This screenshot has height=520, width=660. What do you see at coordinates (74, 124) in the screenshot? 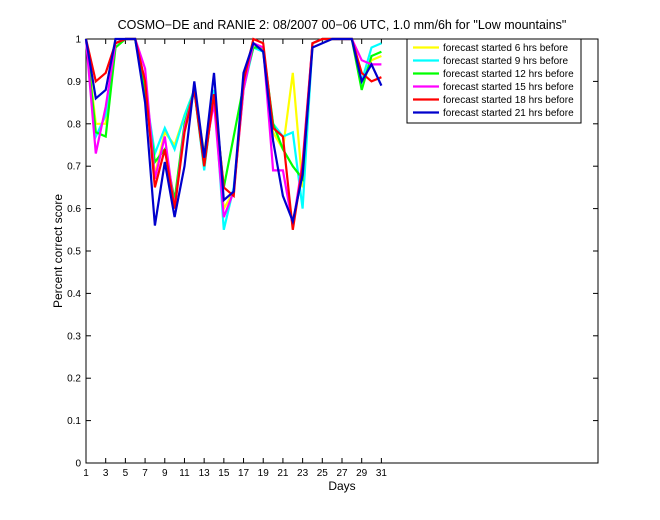
I see `y-tick-label: 0.8` at bounding box center [74, 124].